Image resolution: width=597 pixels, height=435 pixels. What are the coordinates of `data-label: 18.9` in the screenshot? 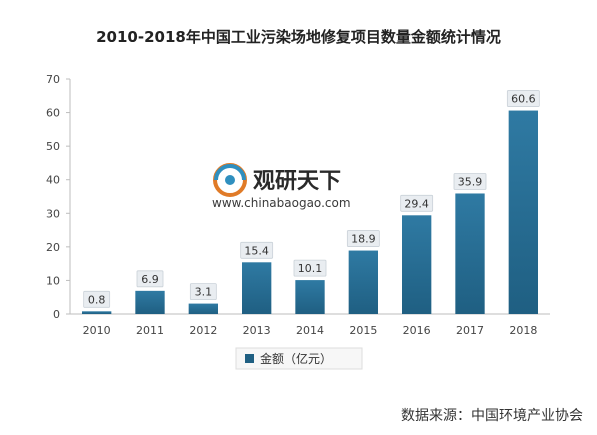 It's located at (363, 239).